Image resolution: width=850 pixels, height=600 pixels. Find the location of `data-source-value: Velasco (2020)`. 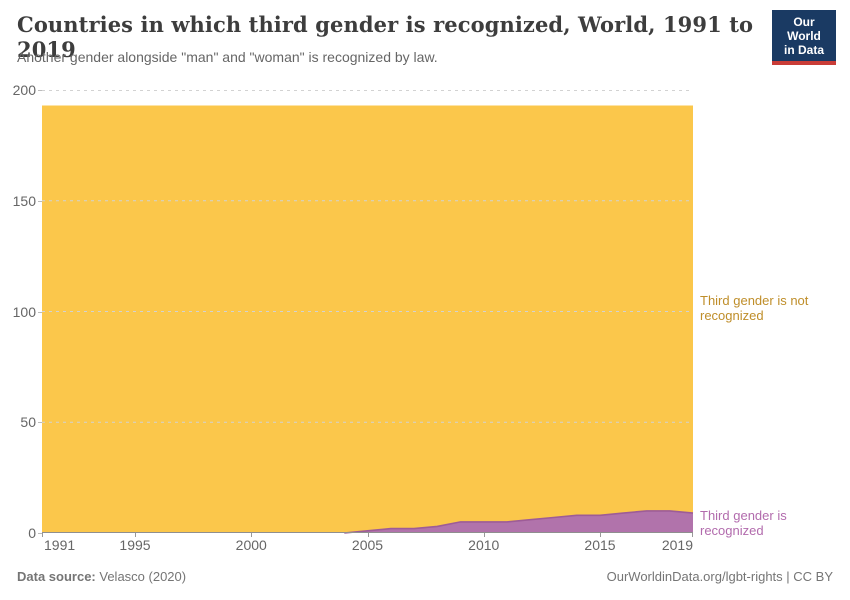

data-source-value: Velasco (2020) is located at coordinates (143, 576).